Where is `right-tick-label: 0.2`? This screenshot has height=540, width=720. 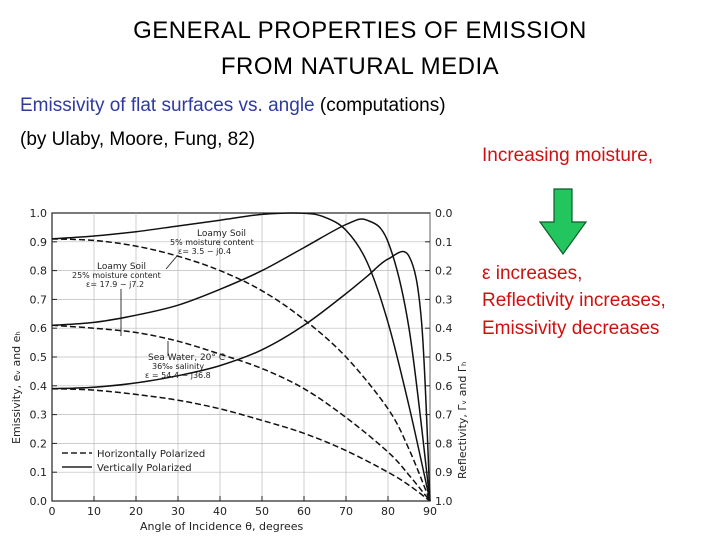 right-tick-label: 0.2 is located at coordinates (444, 271).